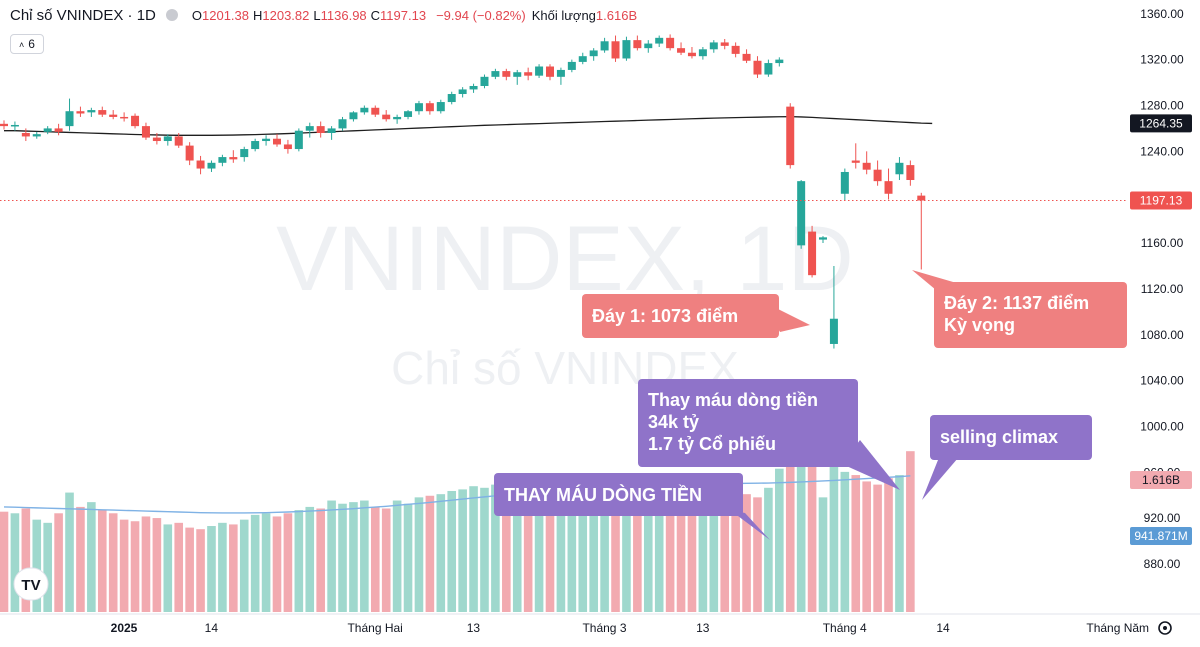 The width and height of the screenshot is (1200, 647). I want to click on x-tick-label: Tháng 4, so click(845, 628).